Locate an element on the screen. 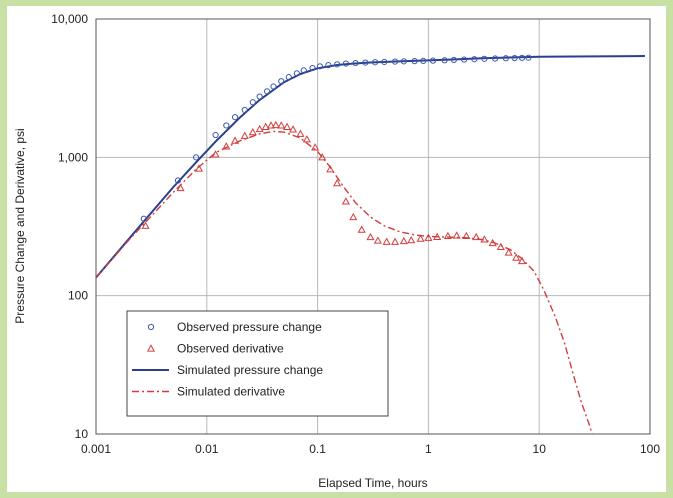 Image resolution: width=673 pixels, height=498 pixels. legend-label: Observed derivative is located at coordinates (230, 349).